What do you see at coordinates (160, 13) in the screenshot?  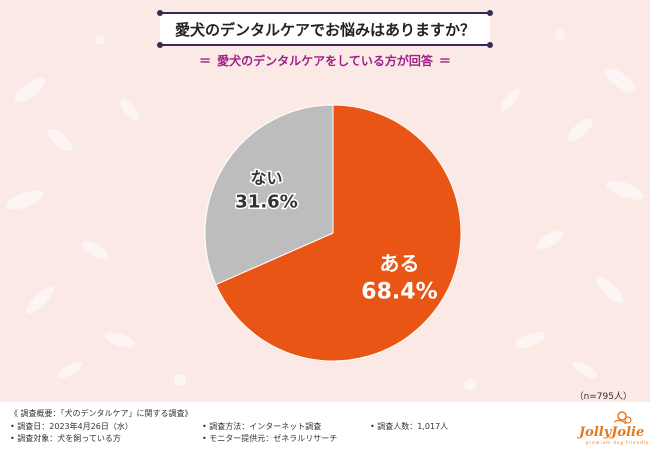 I see `title-dot-left` at bounding box center [160, 13].